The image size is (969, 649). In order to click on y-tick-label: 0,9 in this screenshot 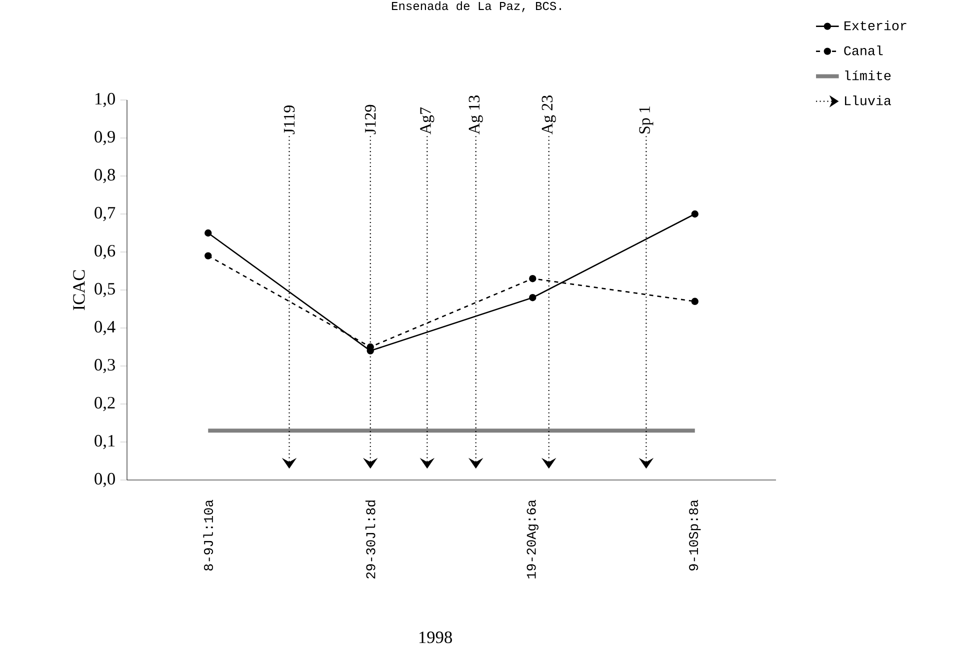, I will do `click(104, 138)`.